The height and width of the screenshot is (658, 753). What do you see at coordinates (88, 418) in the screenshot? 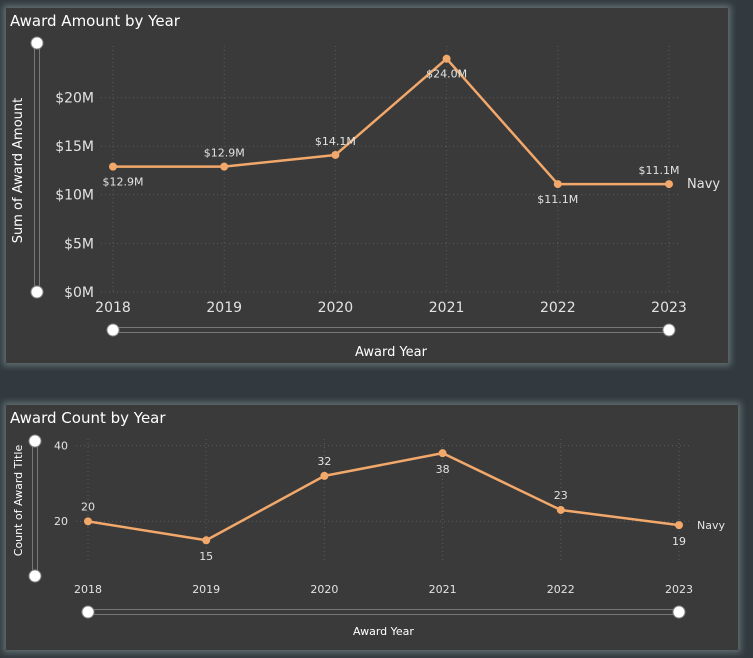
I see `chart-title: Award Count by Year` at bounding box center [88, 418].